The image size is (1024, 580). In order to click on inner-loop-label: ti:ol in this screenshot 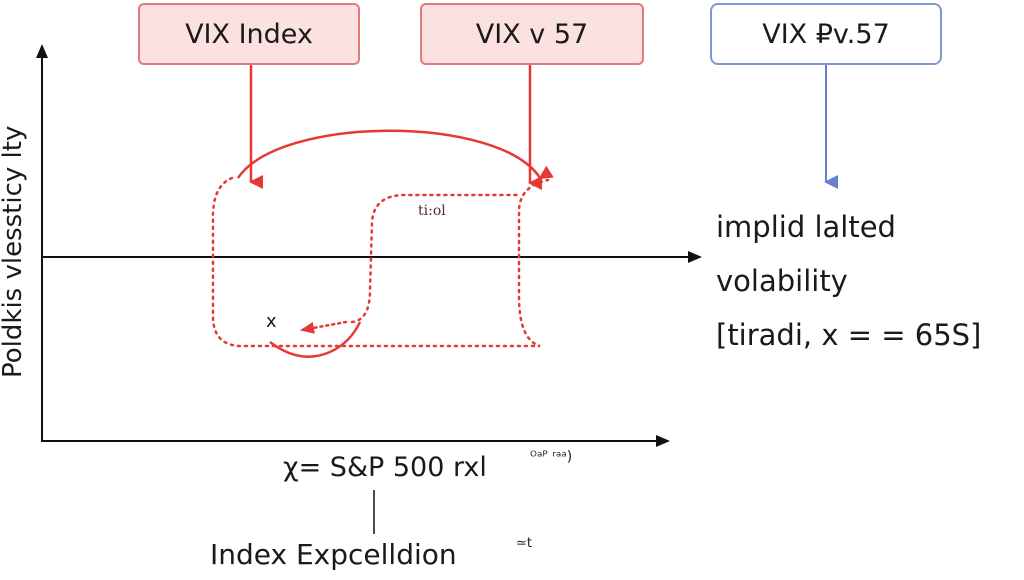, I will do `click(432, 211)`.